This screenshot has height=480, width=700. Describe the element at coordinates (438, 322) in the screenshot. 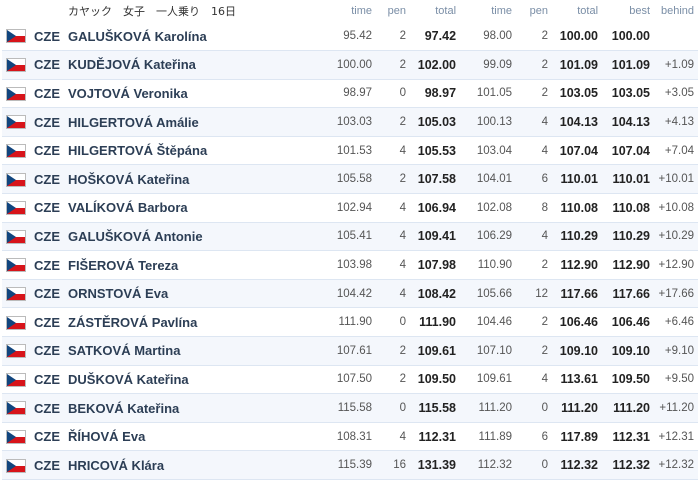

I see `run1-total: 111.90` at that location.